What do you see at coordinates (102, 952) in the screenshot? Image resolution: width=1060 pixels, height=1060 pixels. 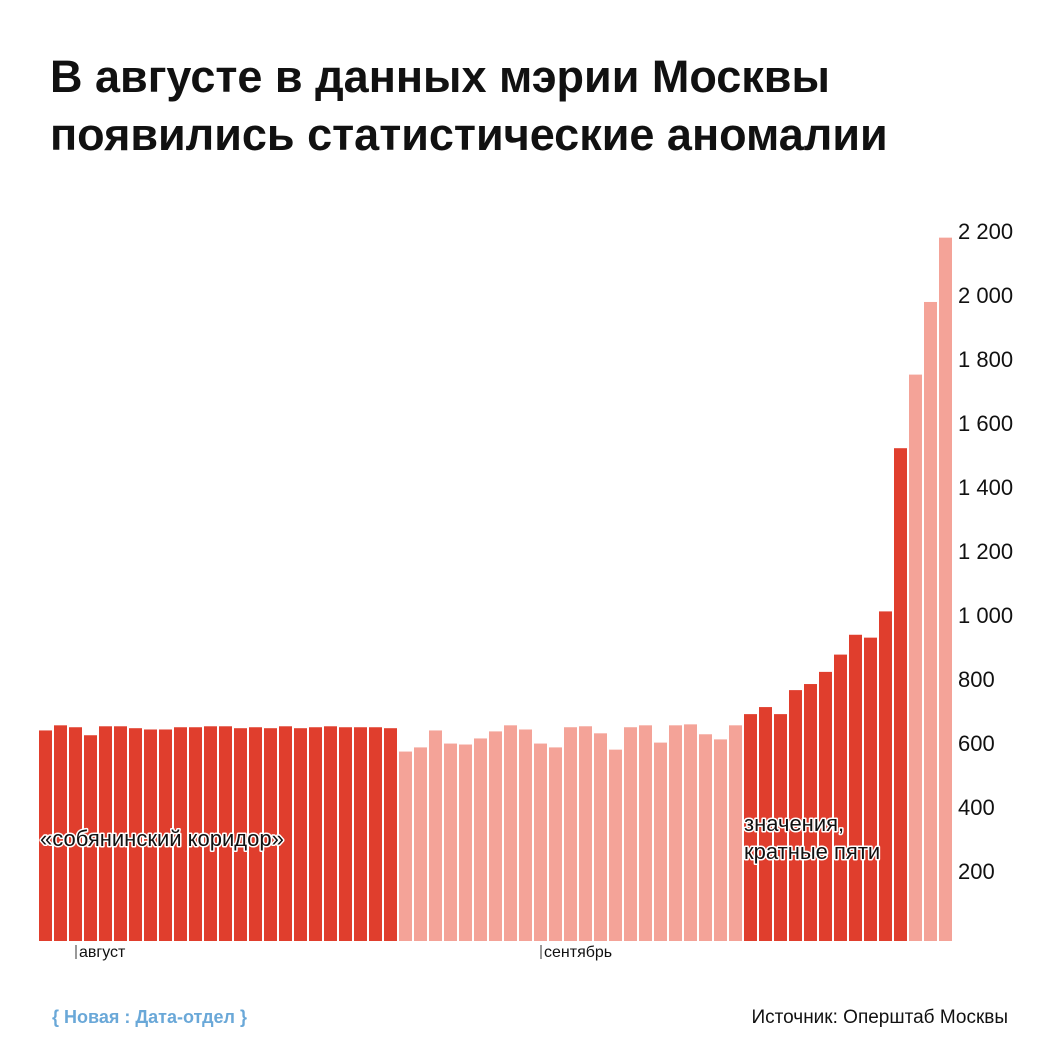 I see `x-tick-label: август` at bounding box center [102, 952].